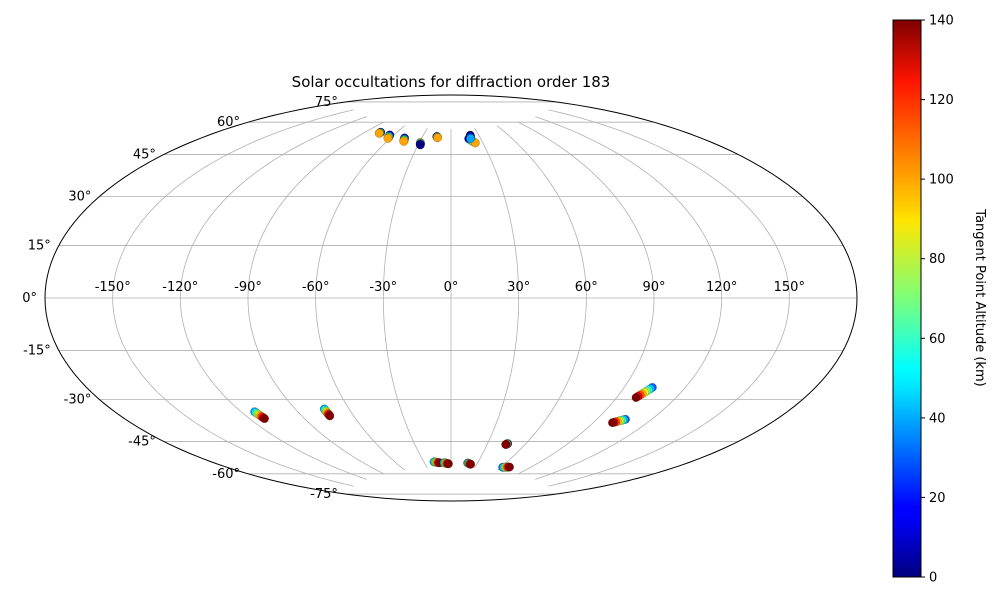 Image resolution: width=1000 pixels, height=600 pixels. What do you see at coordinates (518, 287) in the screenshot?
I see `x-tick-label: 30°` at bounding box center [518, 287].